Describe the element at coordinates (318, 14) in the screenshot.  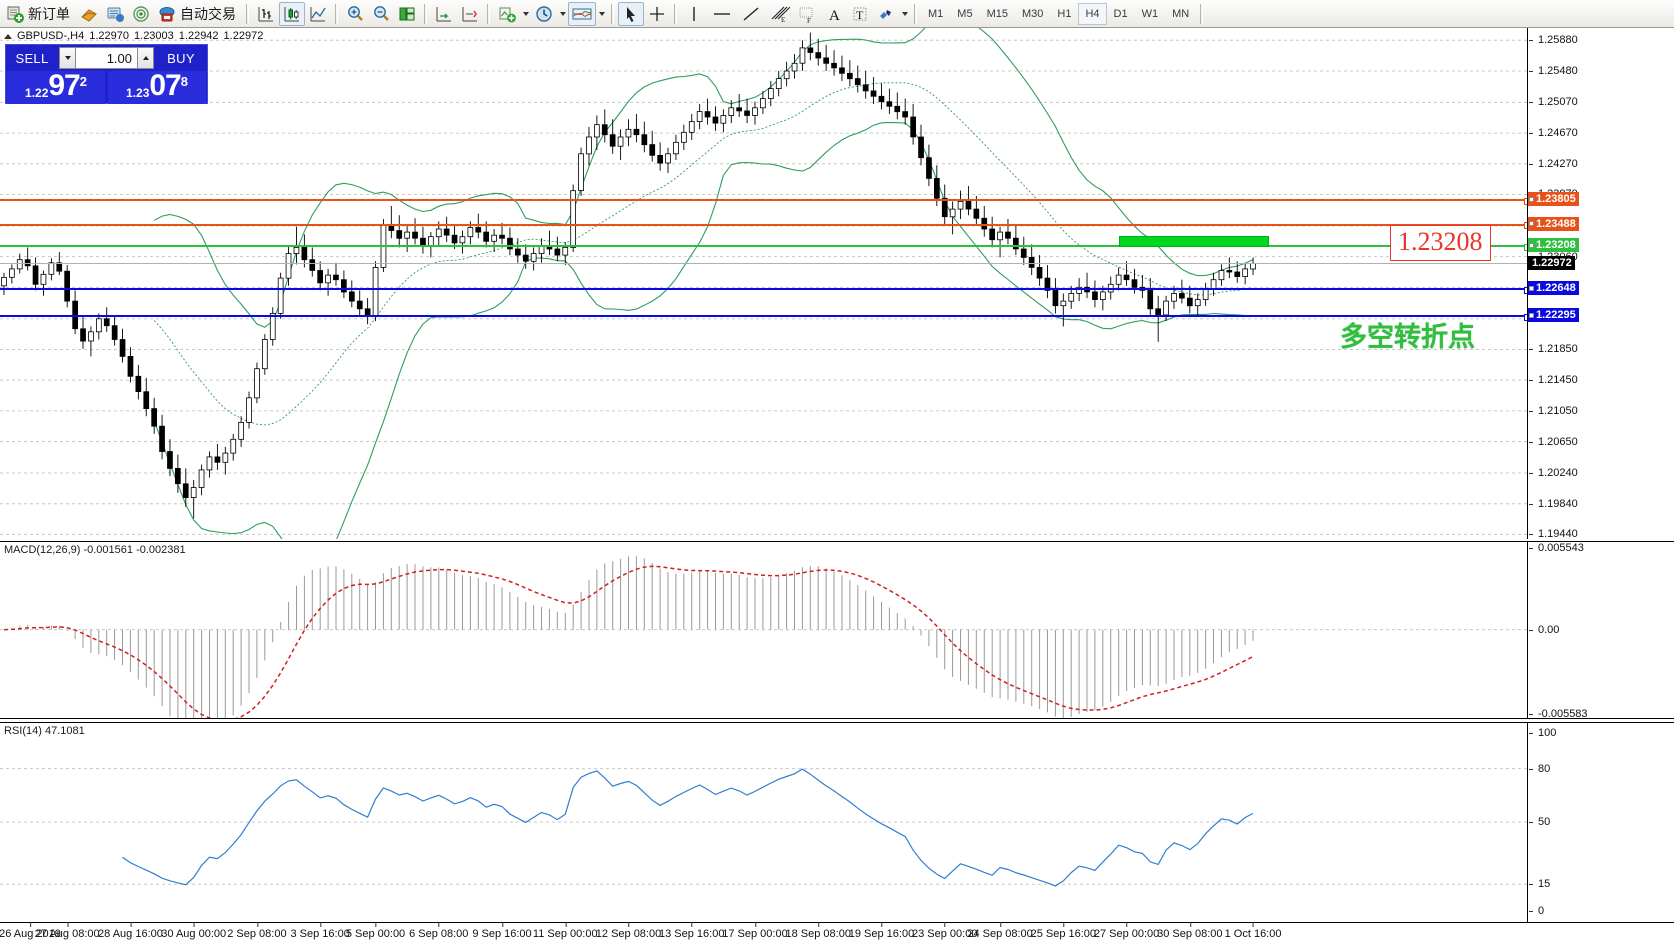
I see `line-chart-button` at that location.